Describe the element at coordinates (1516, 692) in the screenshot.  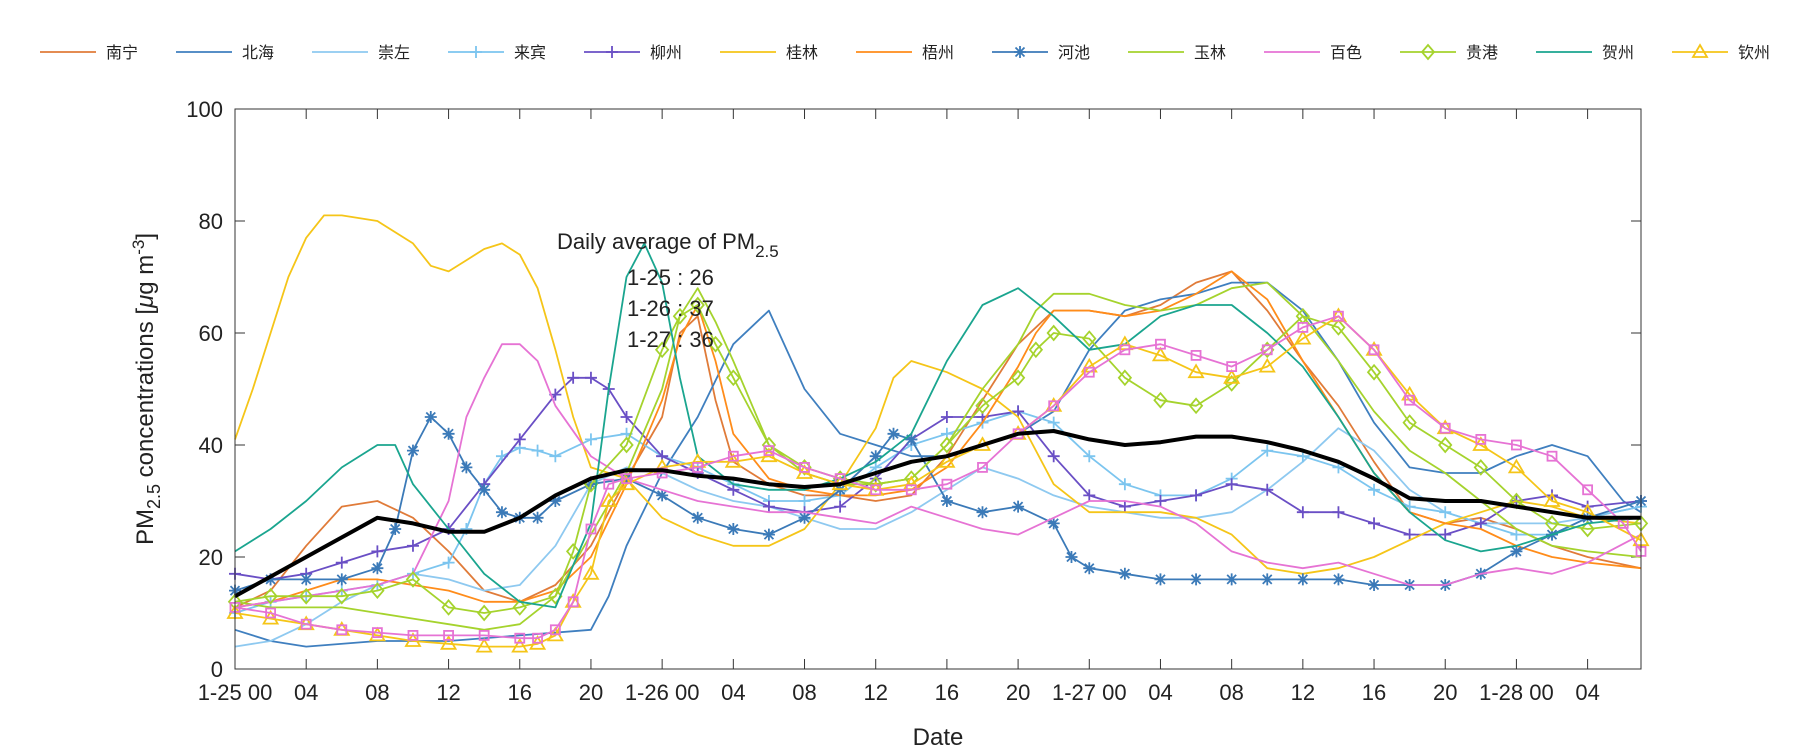
I see `x-tick-label: 1-28 00` at that location.